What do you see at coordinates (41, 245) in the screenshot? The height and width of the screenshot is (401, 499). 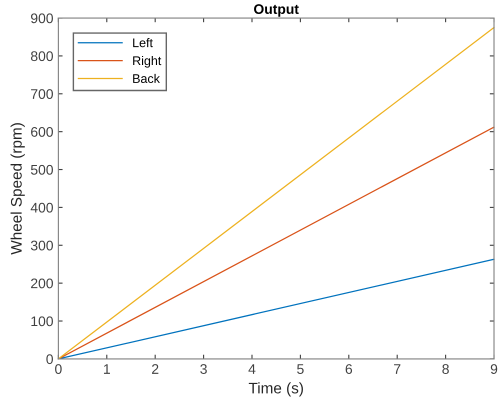 I see `y-tick-label: 300` at bounding box center [41, 245].